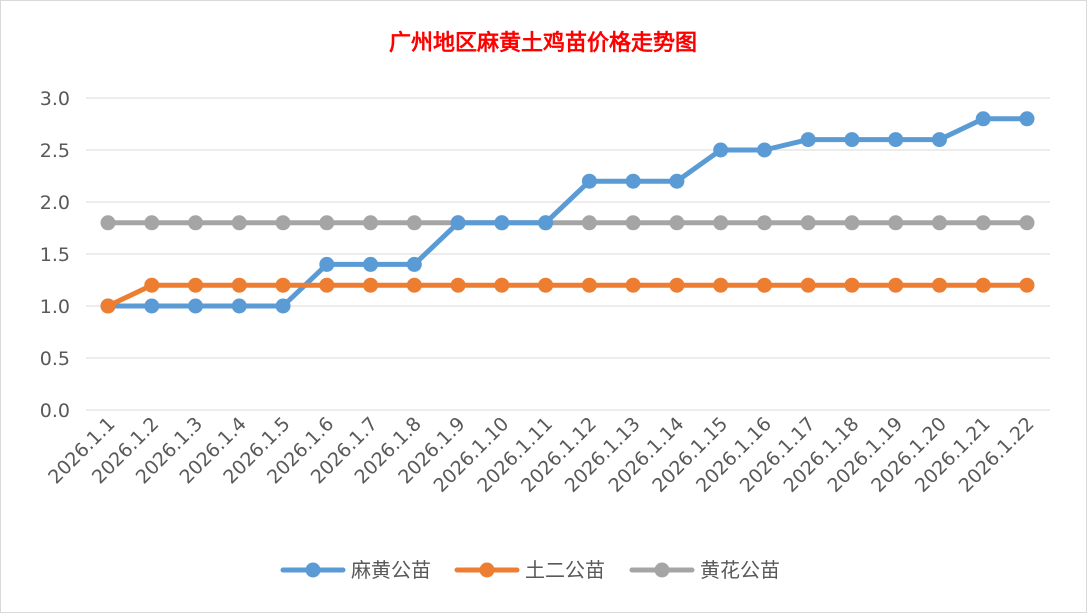 This screenshot has height=613, width=1087. Describe the element at coordinates (55, 203) in the screenshot. I see `y-tick-label: 2.0` at that location.